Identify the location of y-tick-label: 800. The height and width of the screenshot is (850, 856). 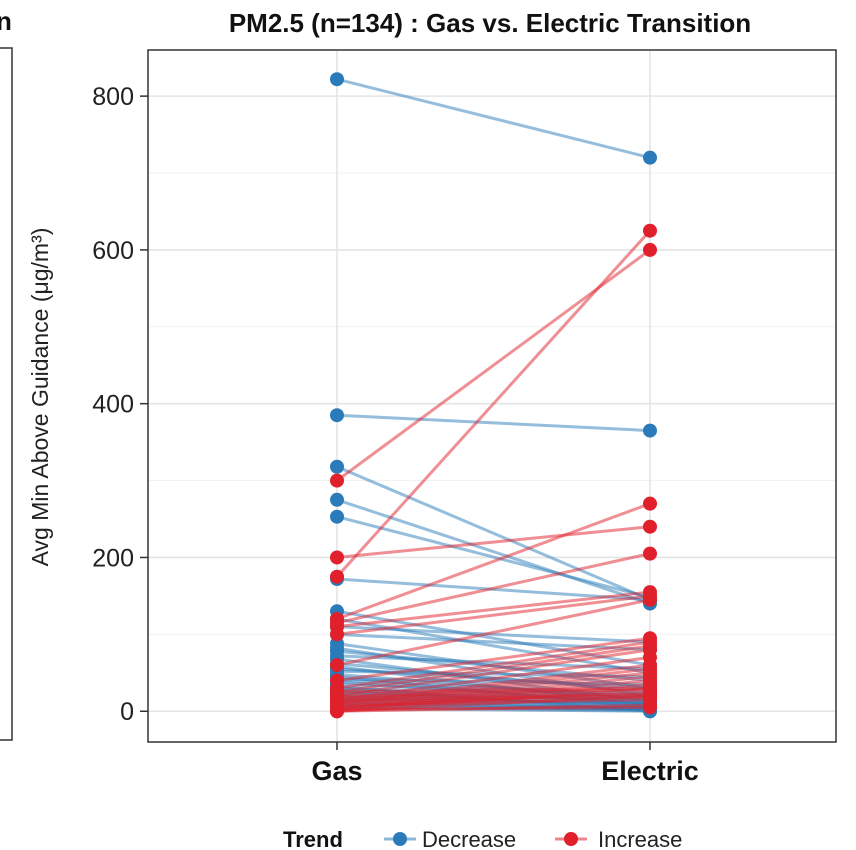
(113, 97).